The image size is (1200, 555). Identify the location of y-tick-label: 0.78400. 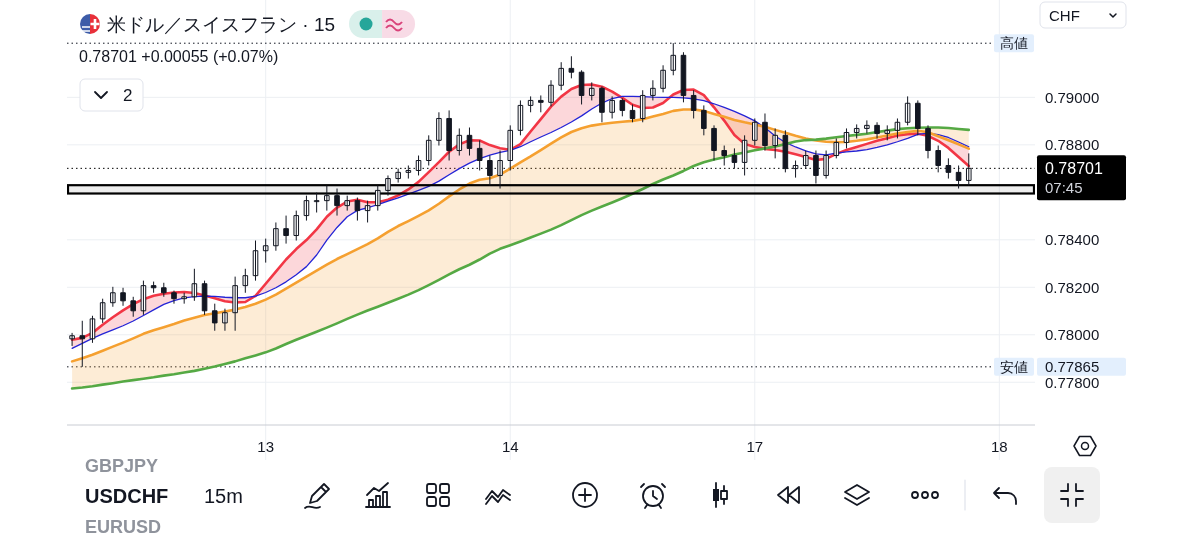
(1072, 240).